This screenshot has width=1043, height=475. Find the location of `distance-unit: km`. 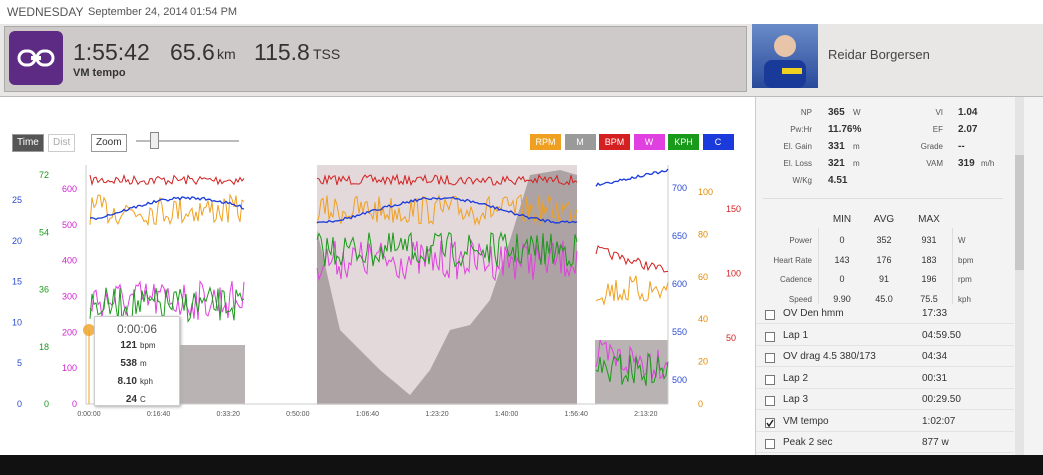

distance-unit: km is located at coordinates (226, 54).